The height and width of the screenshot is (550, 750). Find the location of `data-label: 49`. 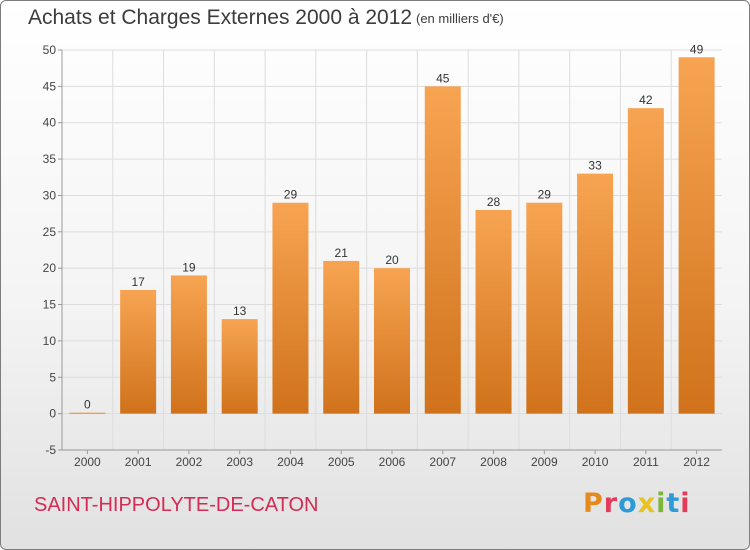

data-label: 49 is located at coordinates (697, 49).